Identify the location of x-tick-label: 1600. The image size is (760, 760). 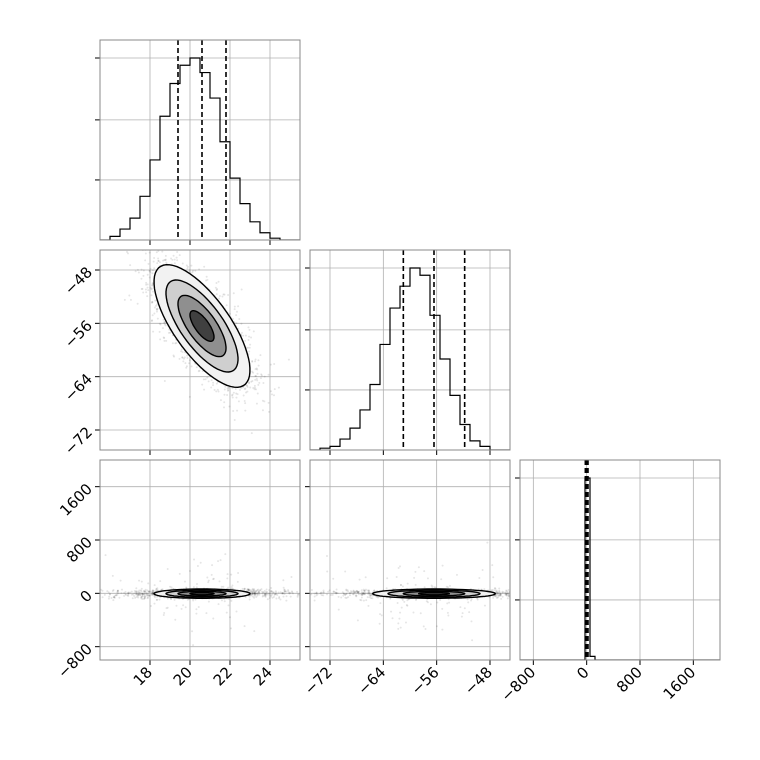
(680, 683).